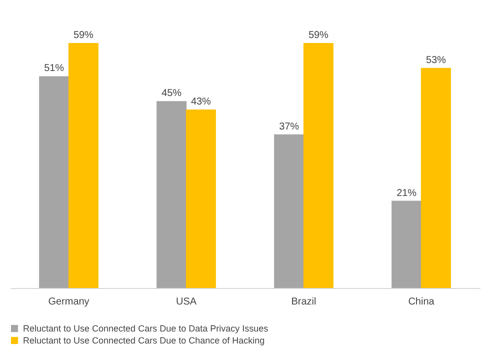 This screenshot has width=500, height=347. Describe the element at coordinates (172, 94) in the screenshot. I see `data-label: 45%` at that location.